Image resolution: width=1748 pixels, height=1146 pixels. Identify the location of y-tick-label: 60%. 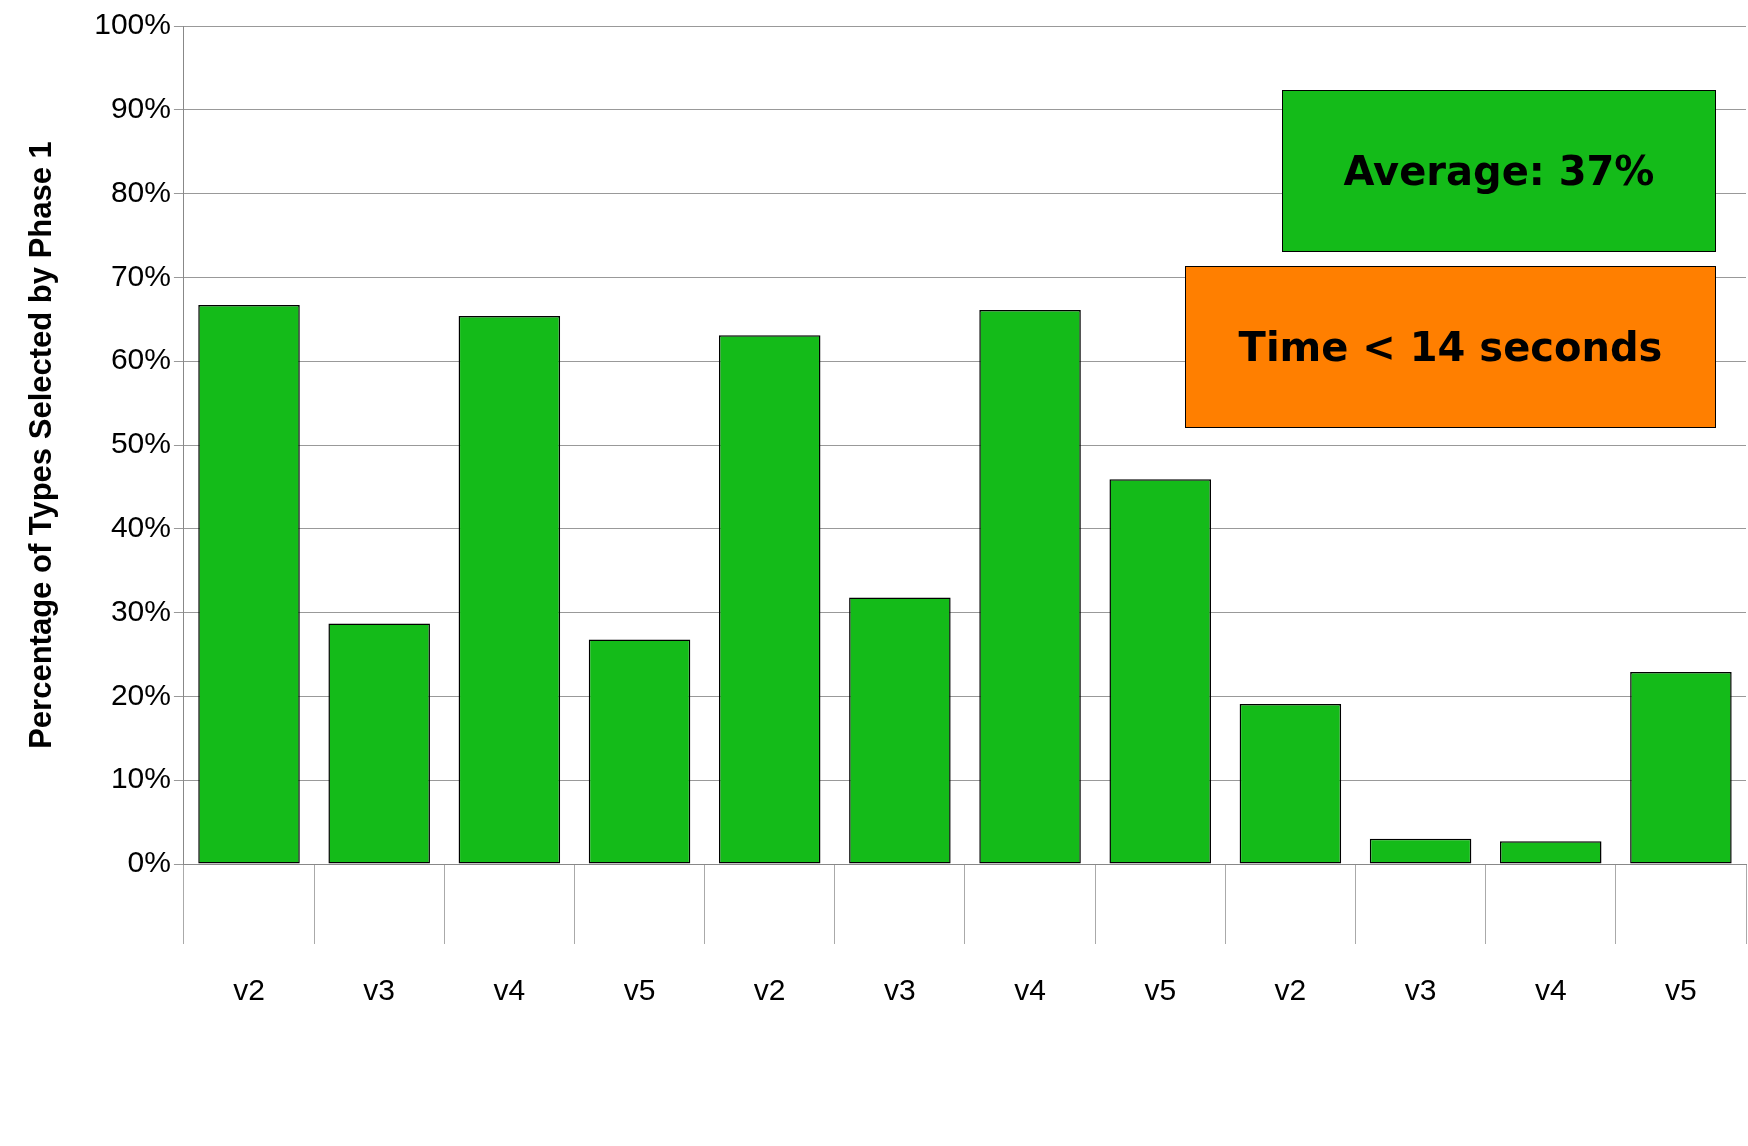
(140, 359).